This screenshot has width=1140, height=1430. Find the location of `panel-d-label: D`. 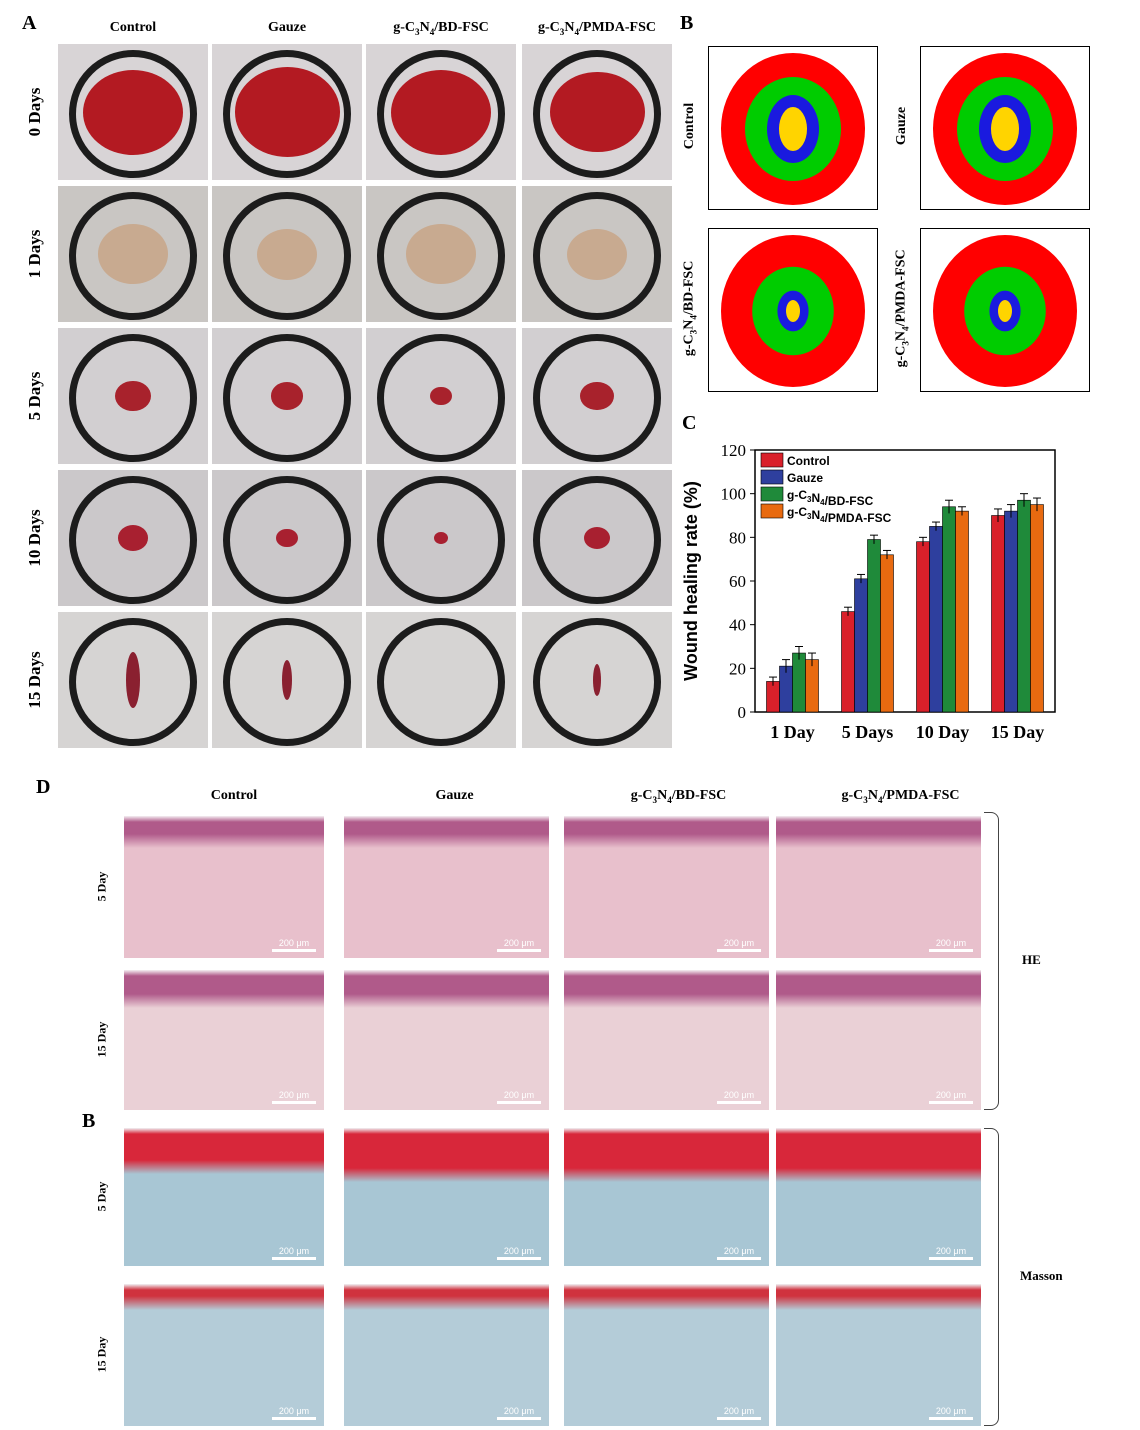

panel-d-label: D is located at coordinates (43, 787).